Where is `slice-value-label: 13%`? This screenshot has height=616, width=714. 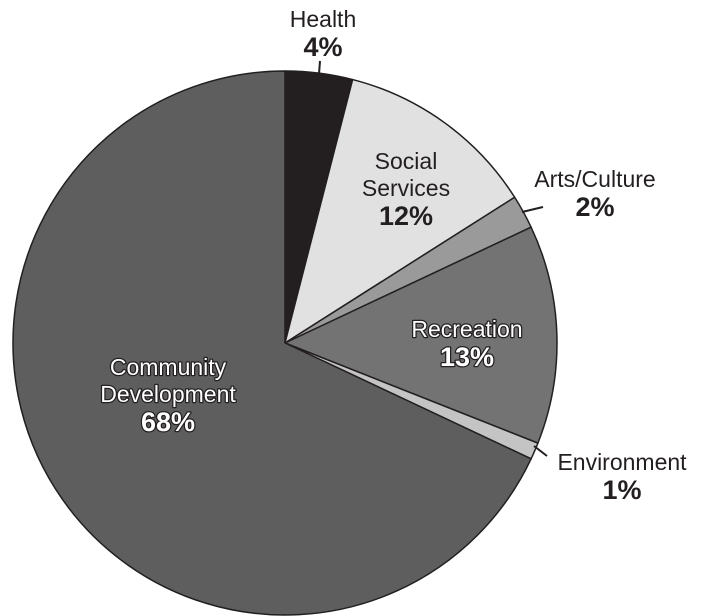
slice-value-label: 13% is located at coordinates (467, 357).